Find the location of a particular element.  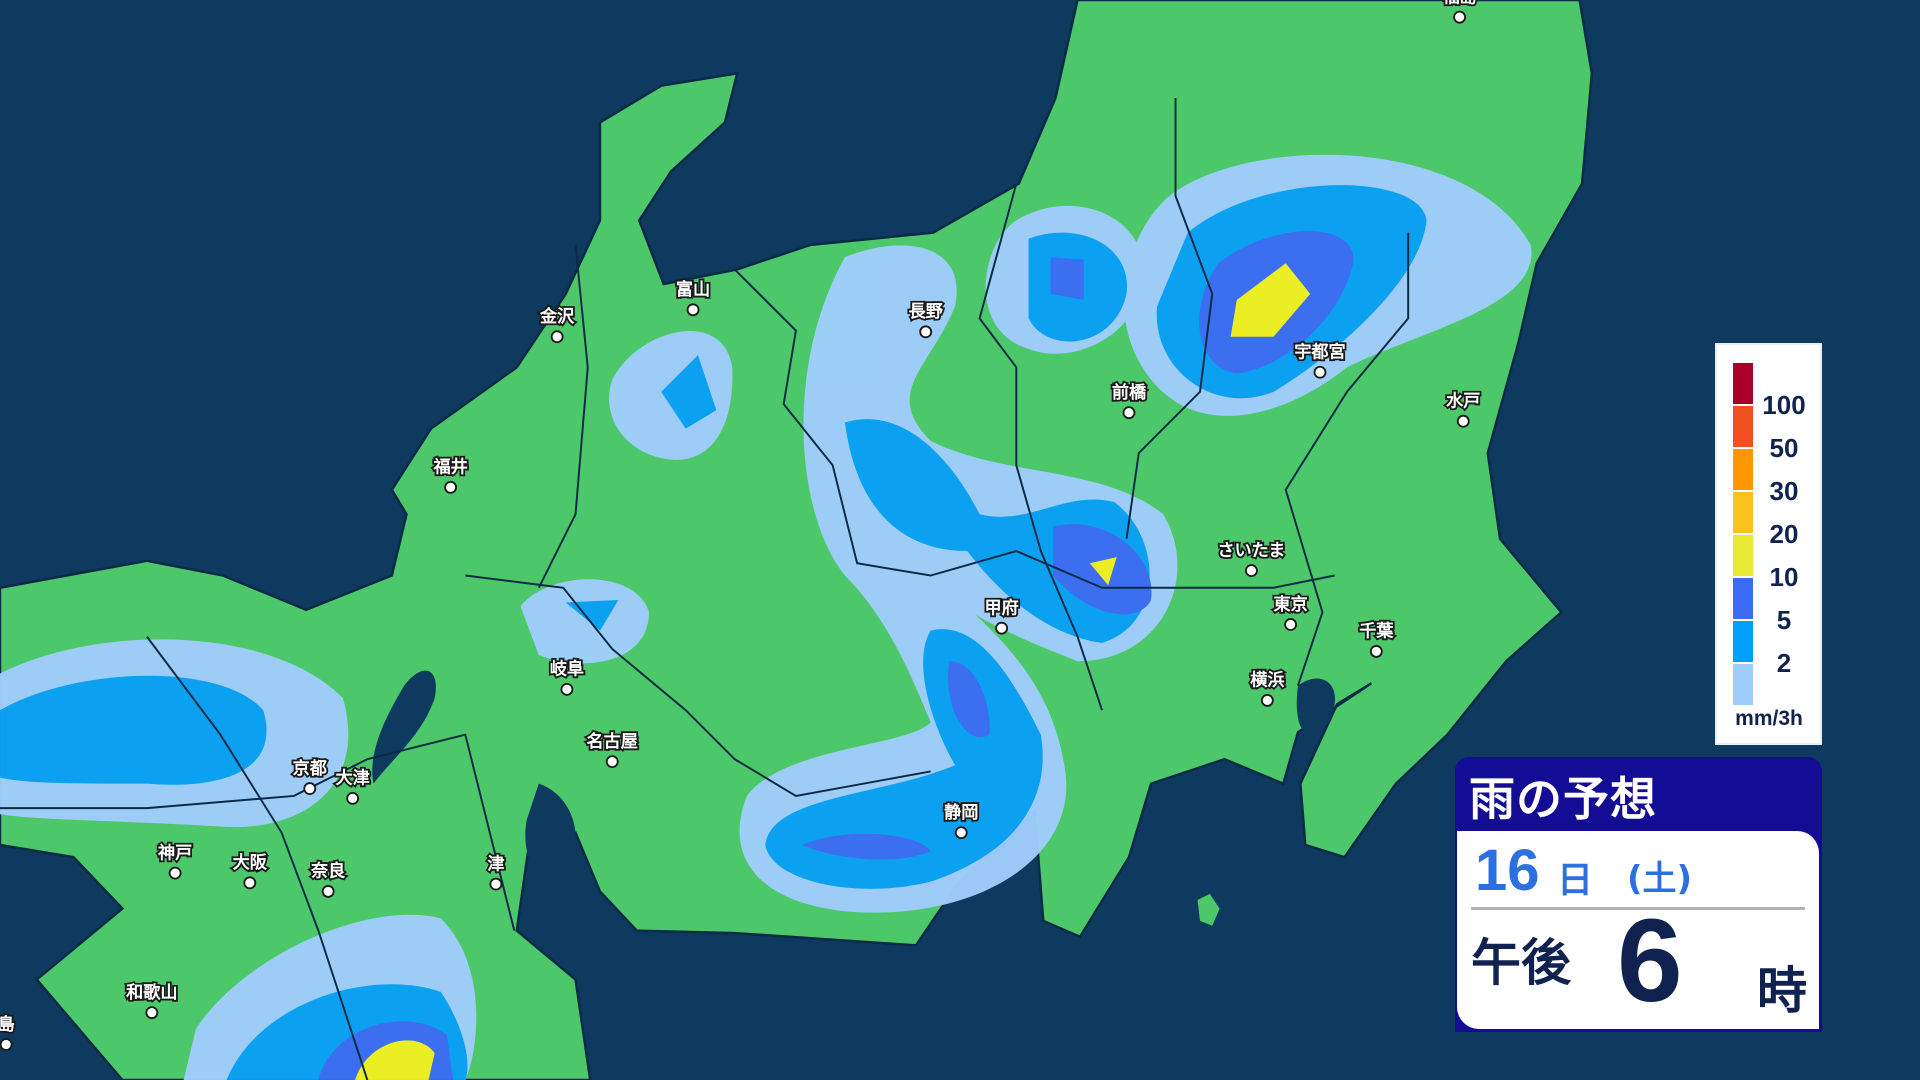

forecast-hour: 6 is located at coordinates (1650, 961).